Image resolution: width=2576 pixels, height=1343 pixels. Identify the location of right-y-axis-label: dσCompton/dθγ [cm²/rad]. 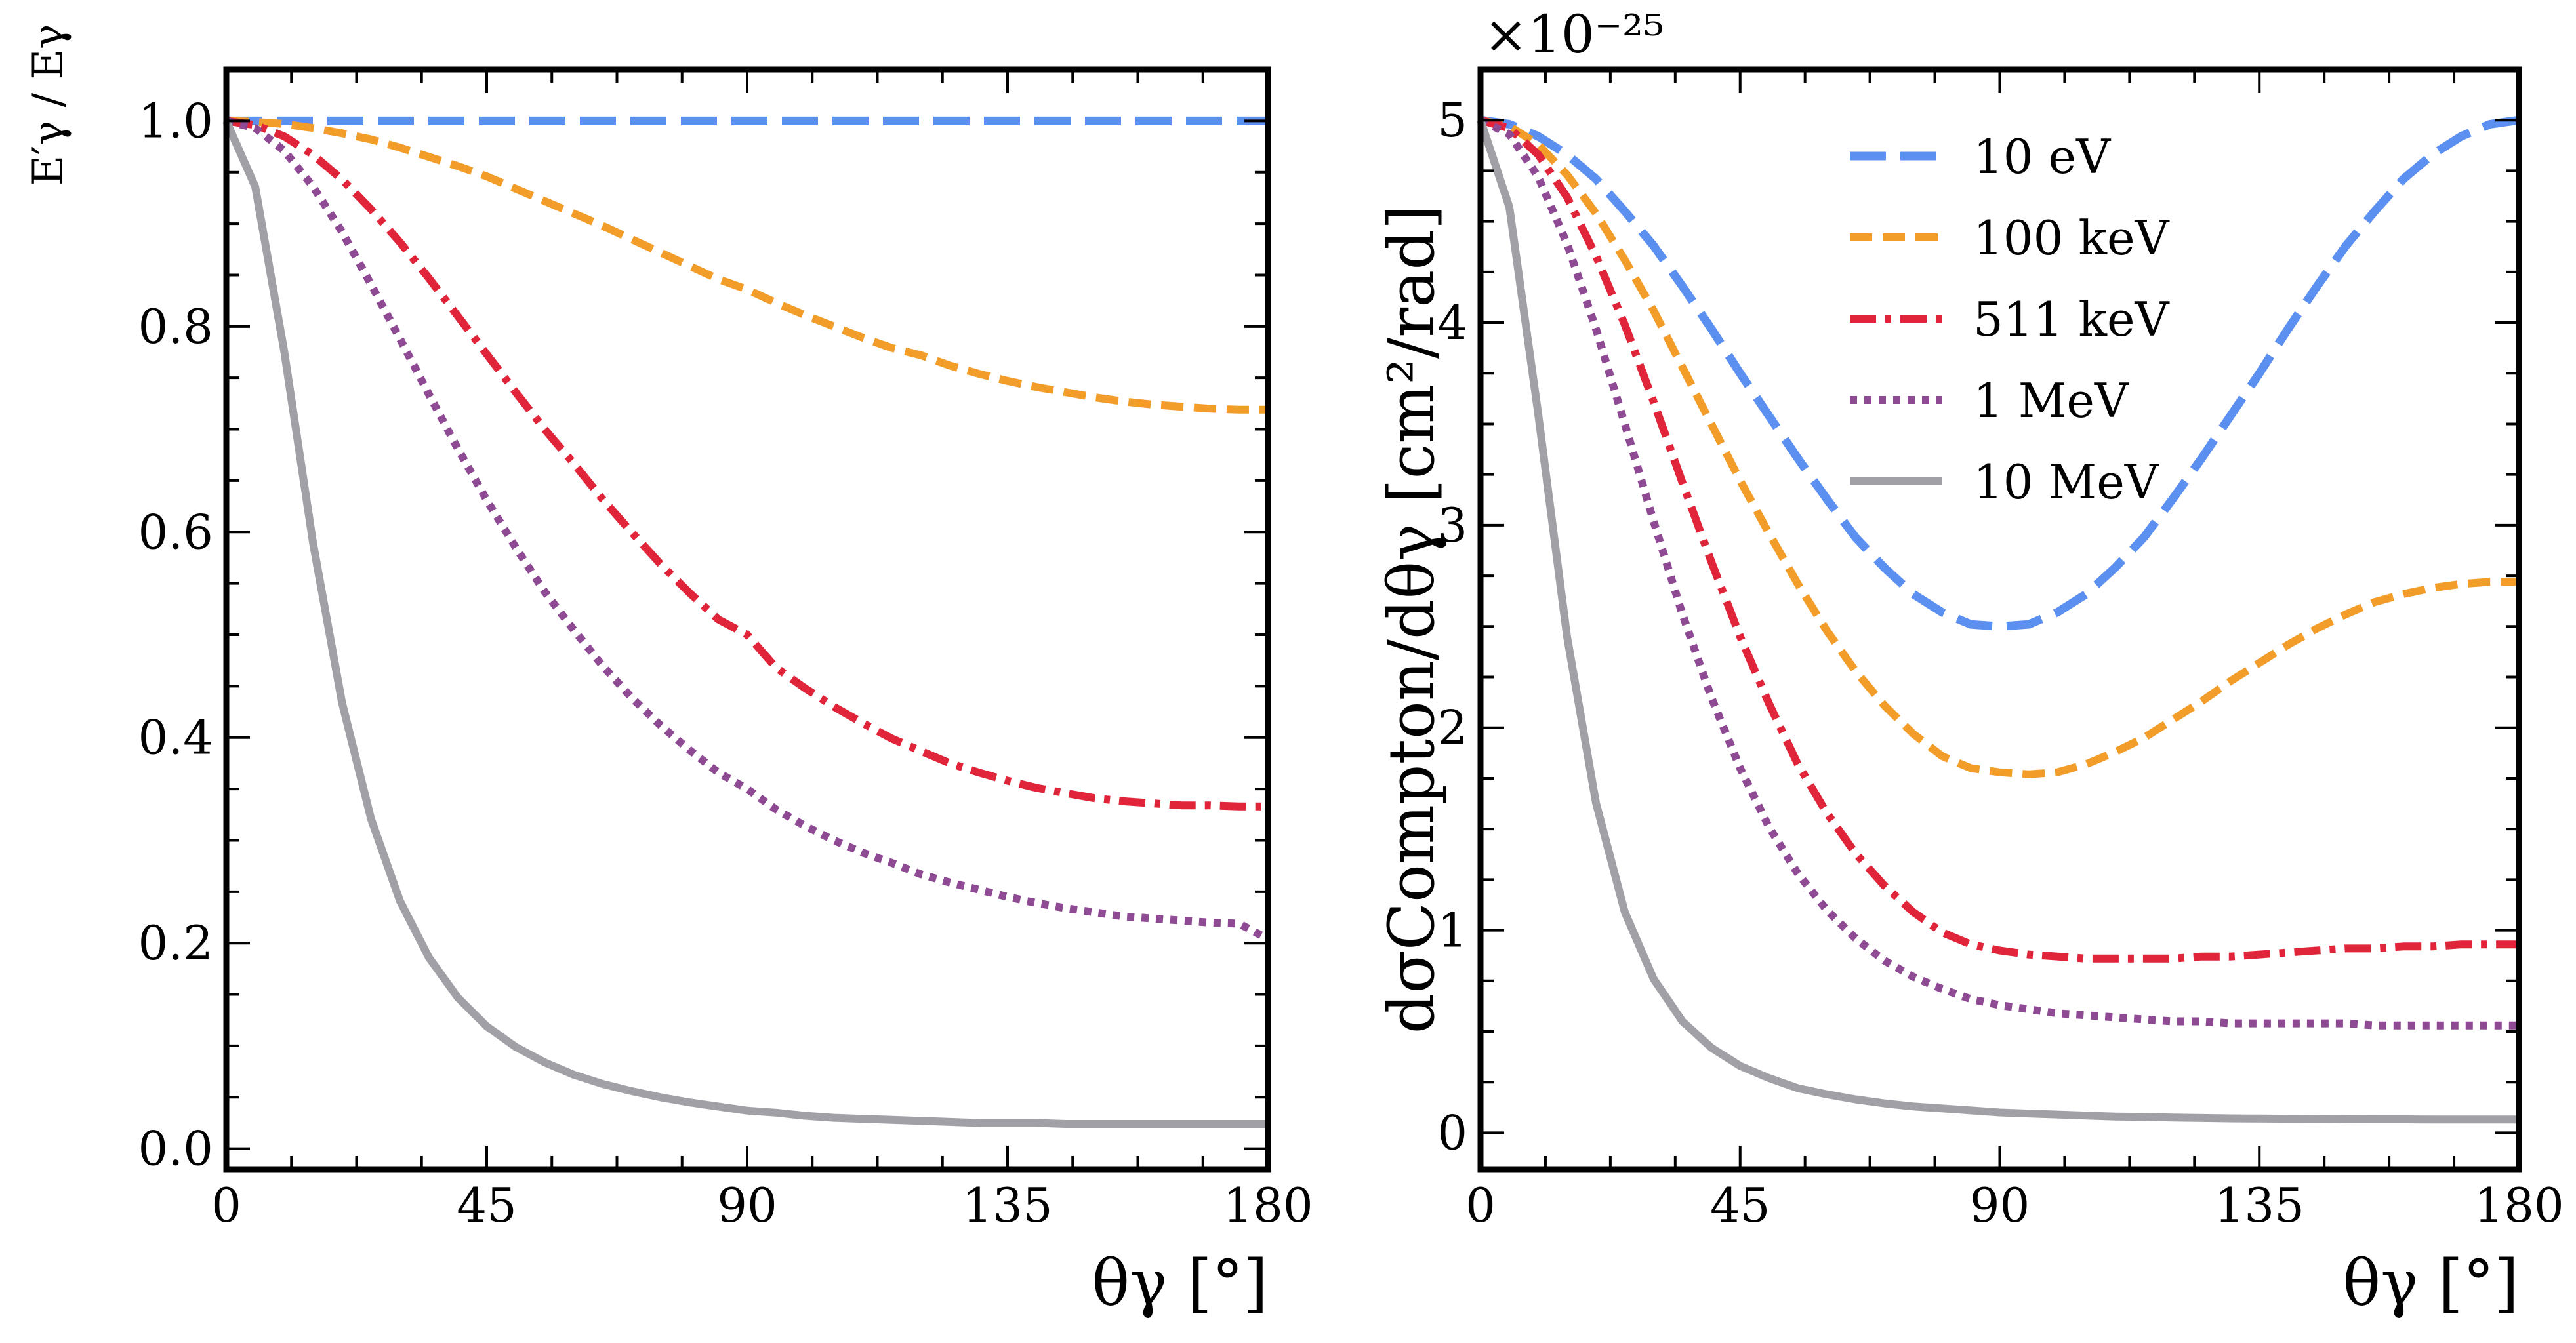
(1411, 619).